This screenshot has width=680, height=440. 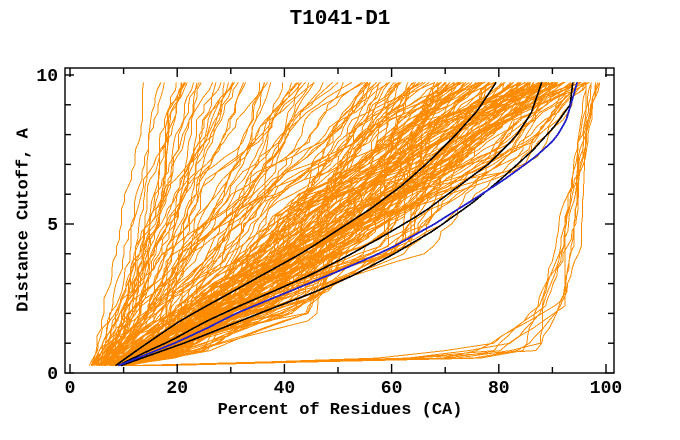 What do you see at coordinates (392, 389) in the screenshot?
I see `x-tick-label: 60` at bounding box center [392, 389].